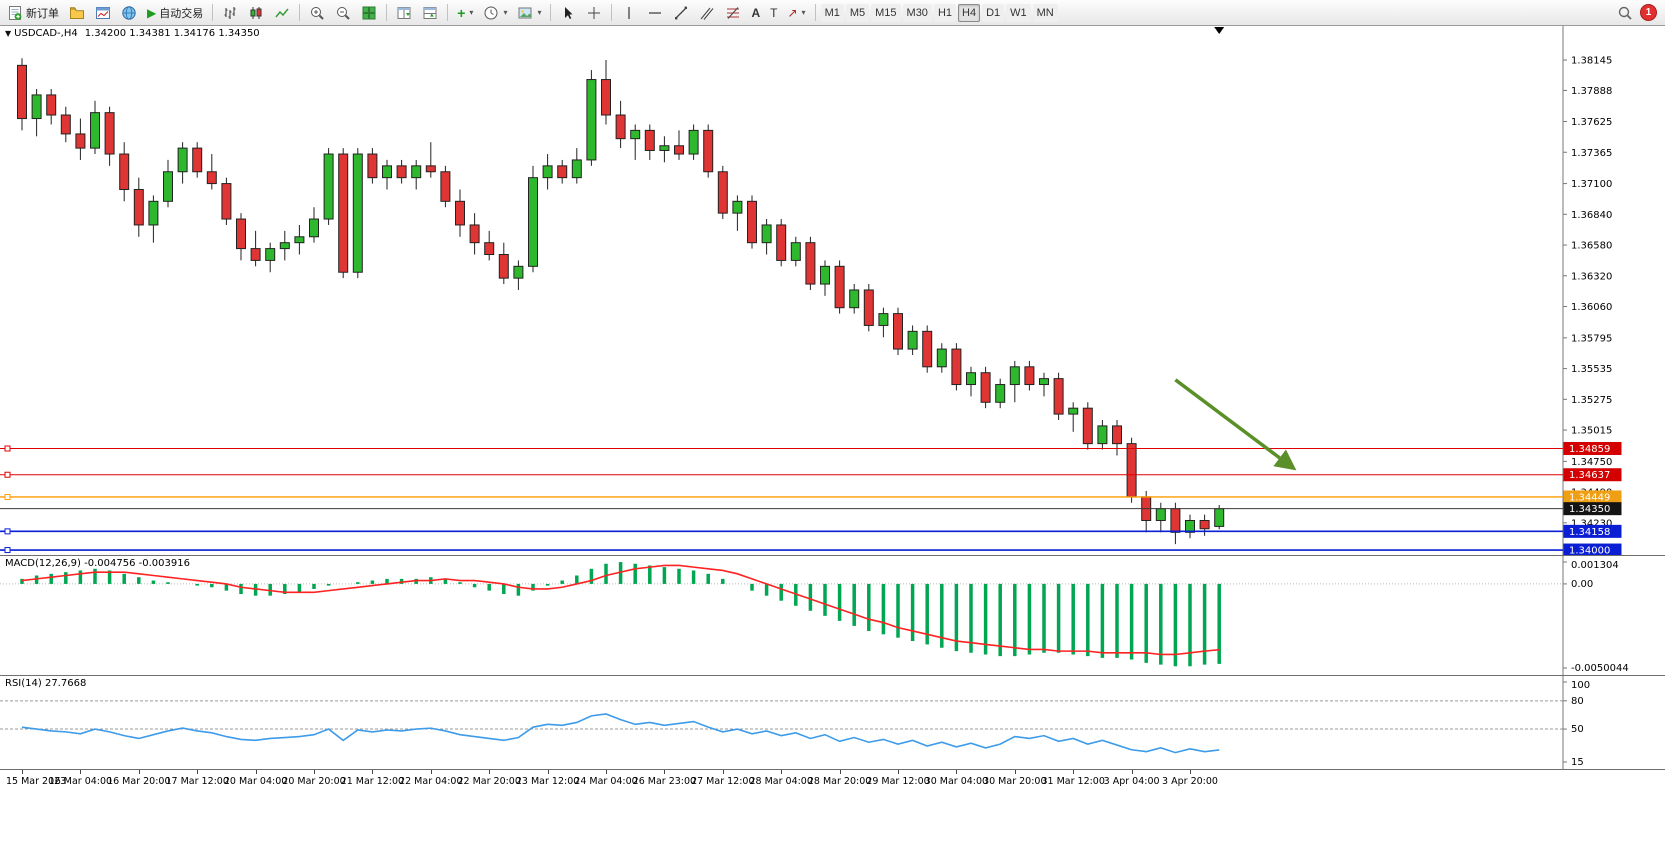 This screenshot has height=844, width=1665. Describe the element at coordinates (343, 12) in the screenshot. I see `zoom-out-button` at that location.